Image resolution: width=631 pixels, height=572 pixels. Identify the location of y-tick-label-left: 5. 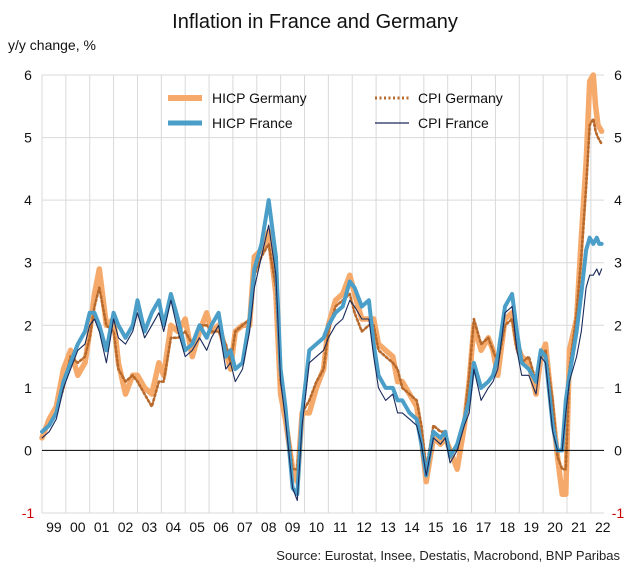
(28, 138).